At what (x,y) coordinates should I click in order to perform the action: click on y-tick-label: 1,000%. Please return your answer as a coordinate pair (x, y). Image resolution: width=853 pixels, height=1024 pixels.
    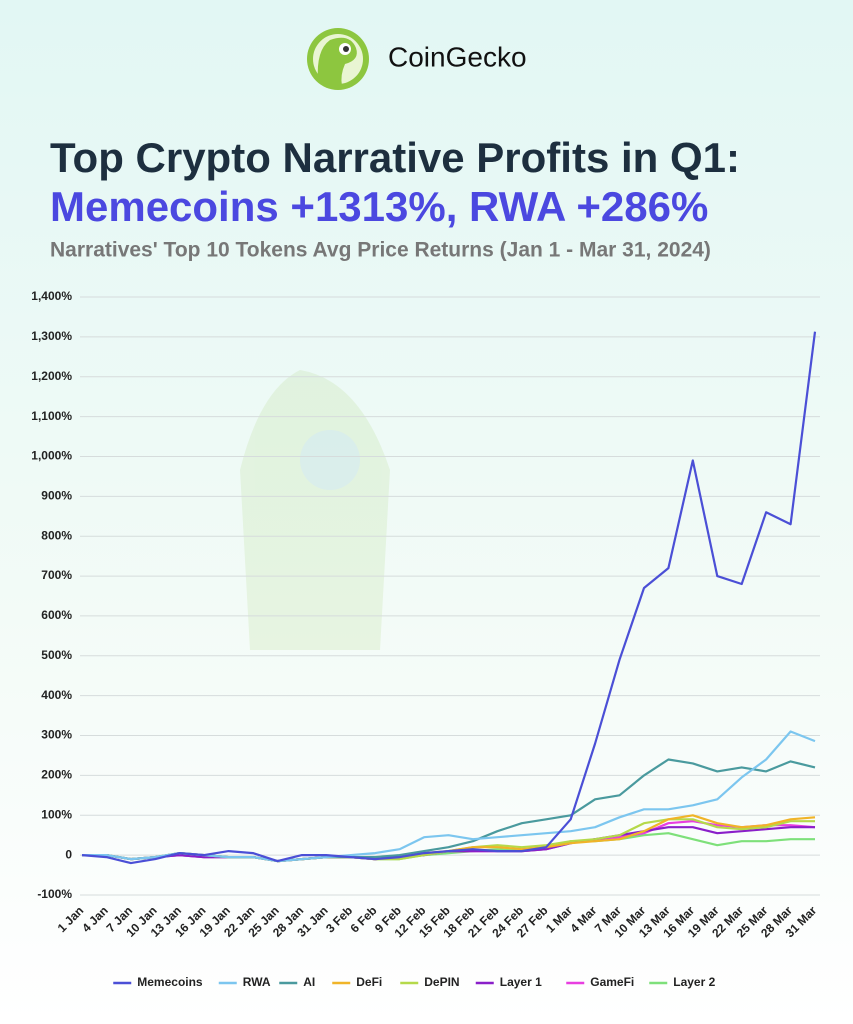
    Looking at the image, I should click on (51, 456).